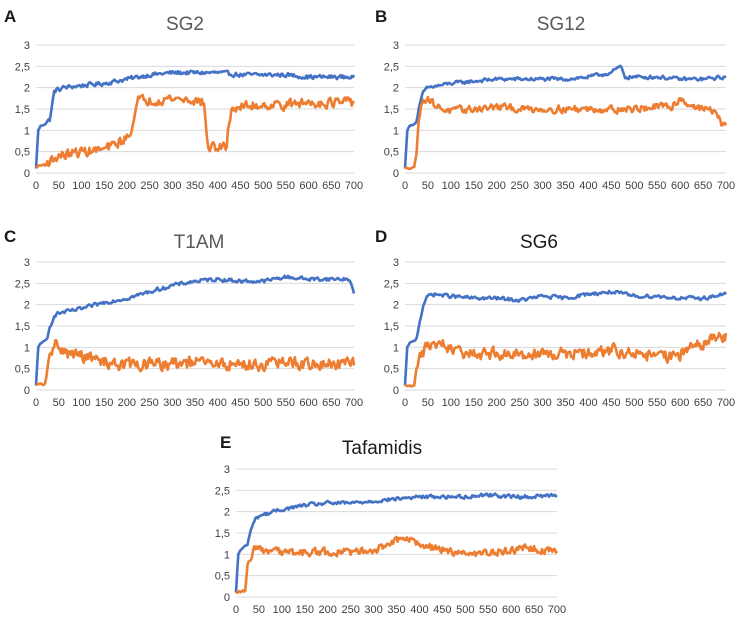  Describe the element at coordinates (185, 24) in the screenshot. I see `chart-title: SG2` at that location.